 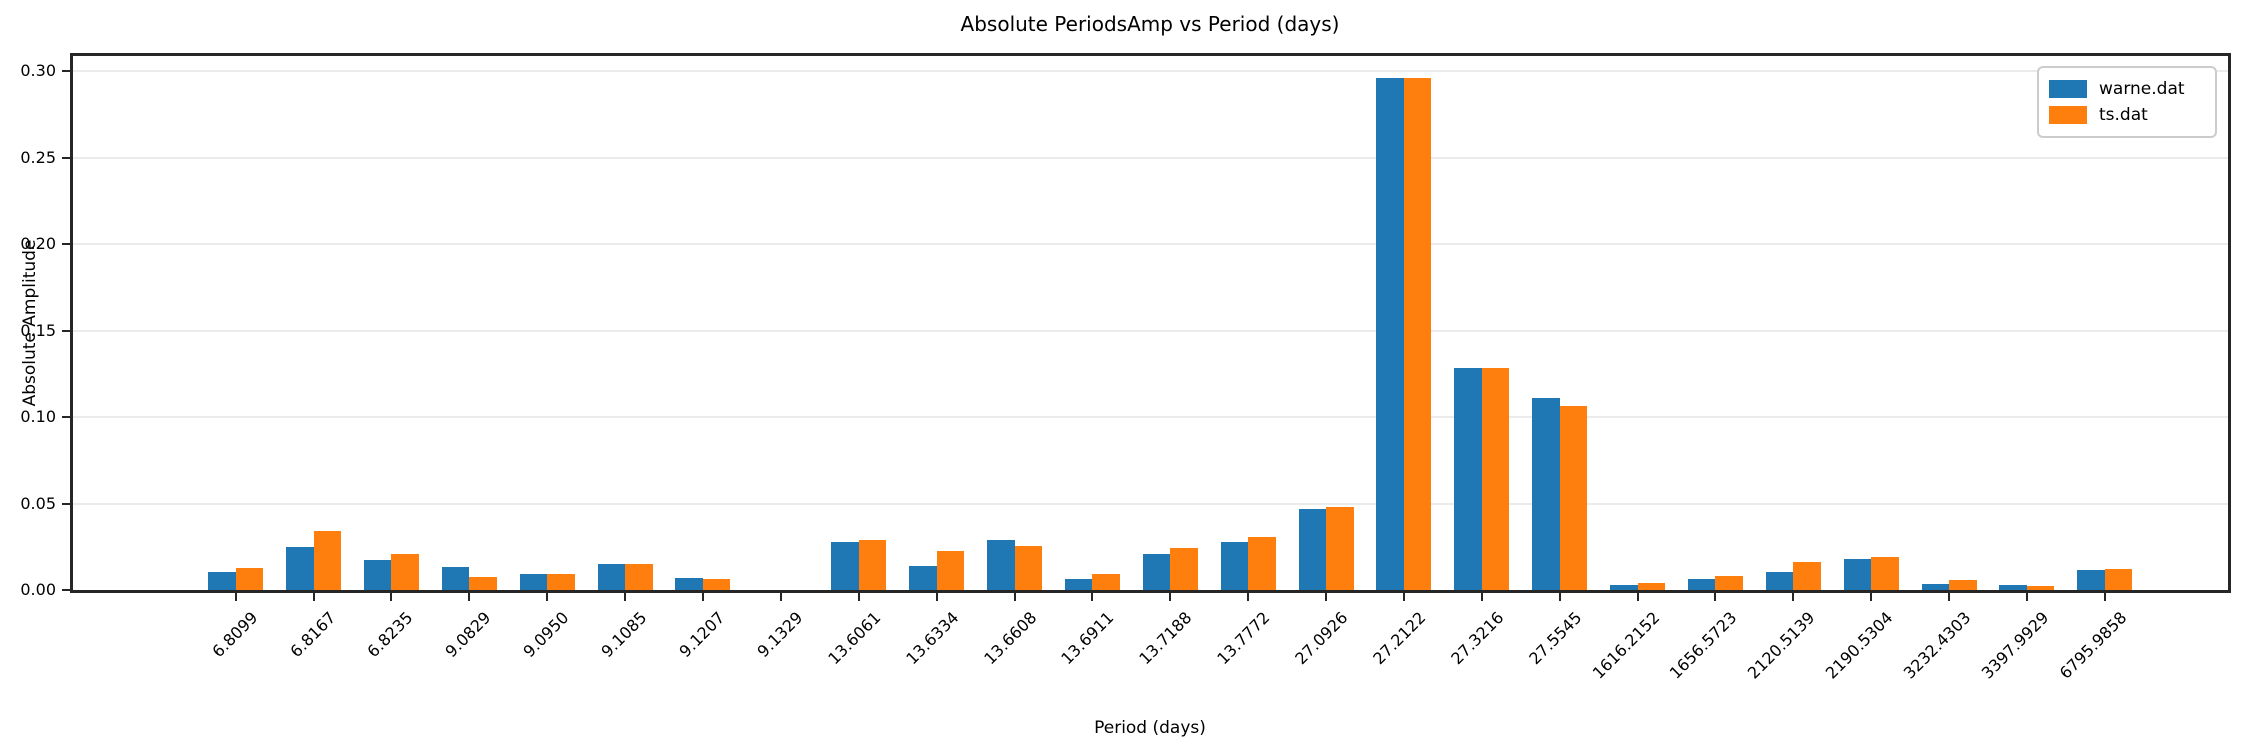 What do you see at coordinates (2040, 588) in the screenshot?
I see `bar-ts.dat-3397.9929` at bounding box center [2040, 588].